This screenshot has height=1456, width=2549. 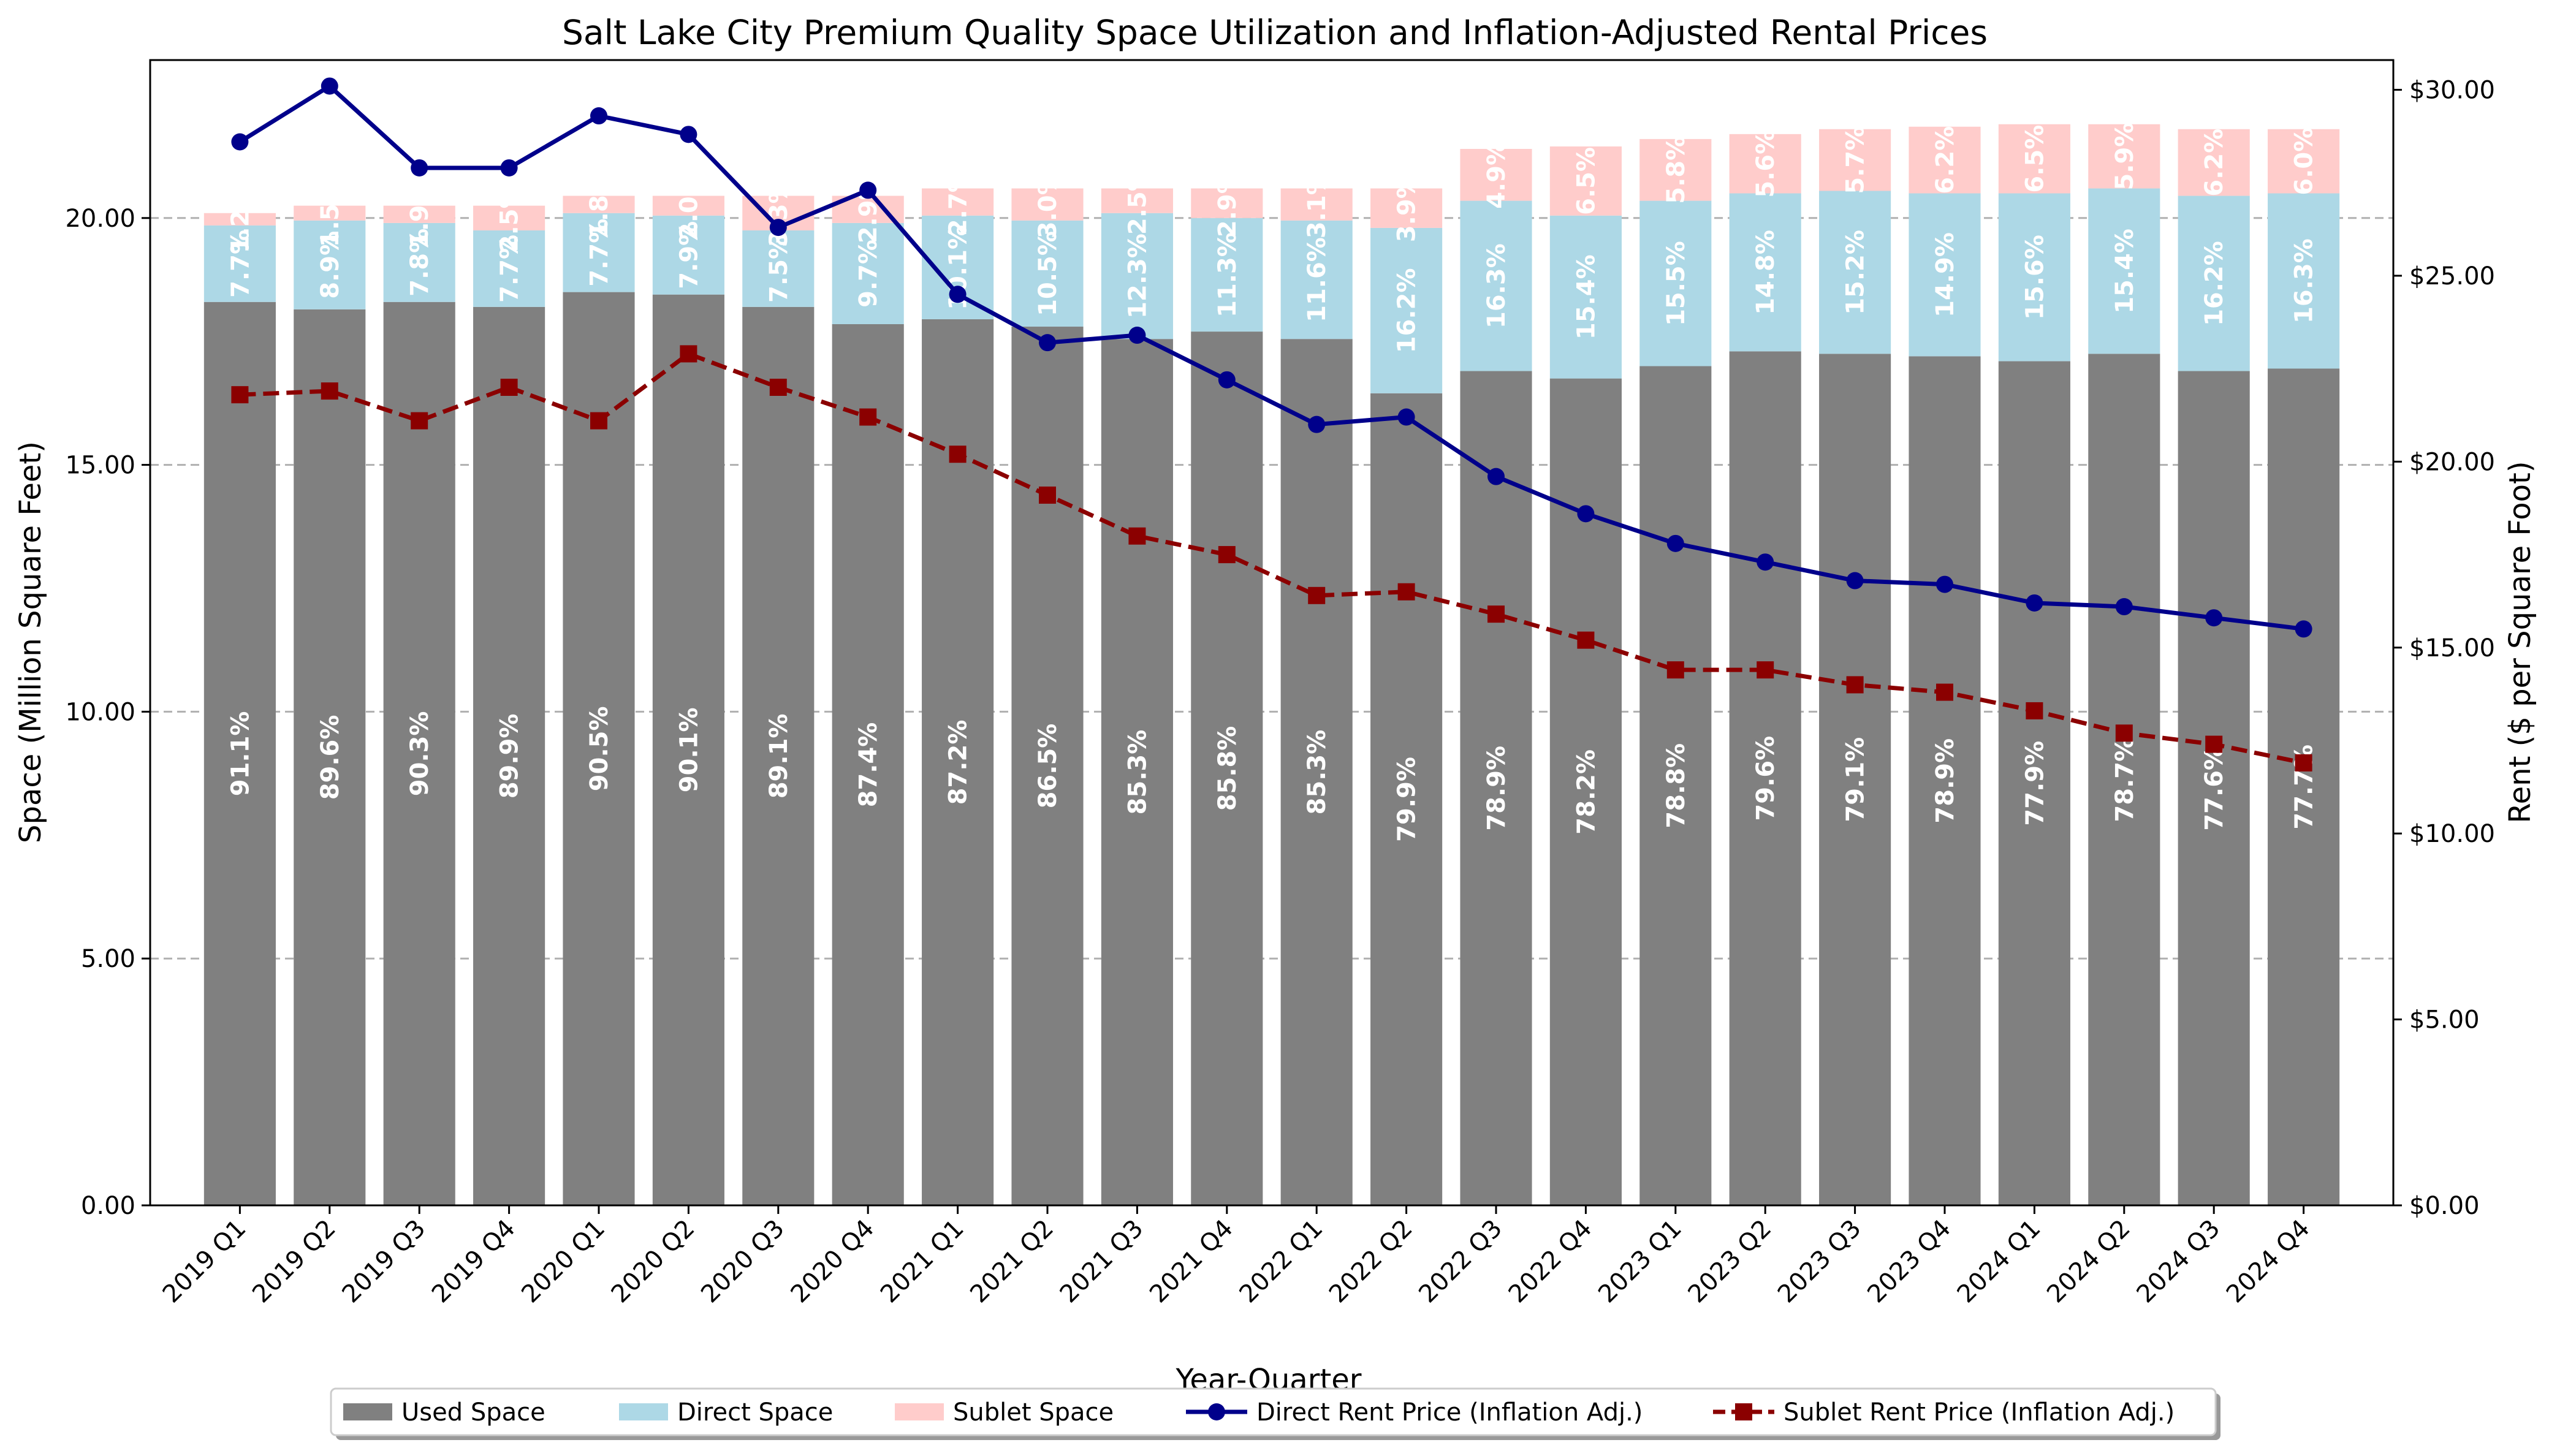 What do you see at coordinates (2520, 642) in the screenshot?
I see `y2-axis-label: Rent ($ per Square Foot)` at bounding box center [2520, 642].